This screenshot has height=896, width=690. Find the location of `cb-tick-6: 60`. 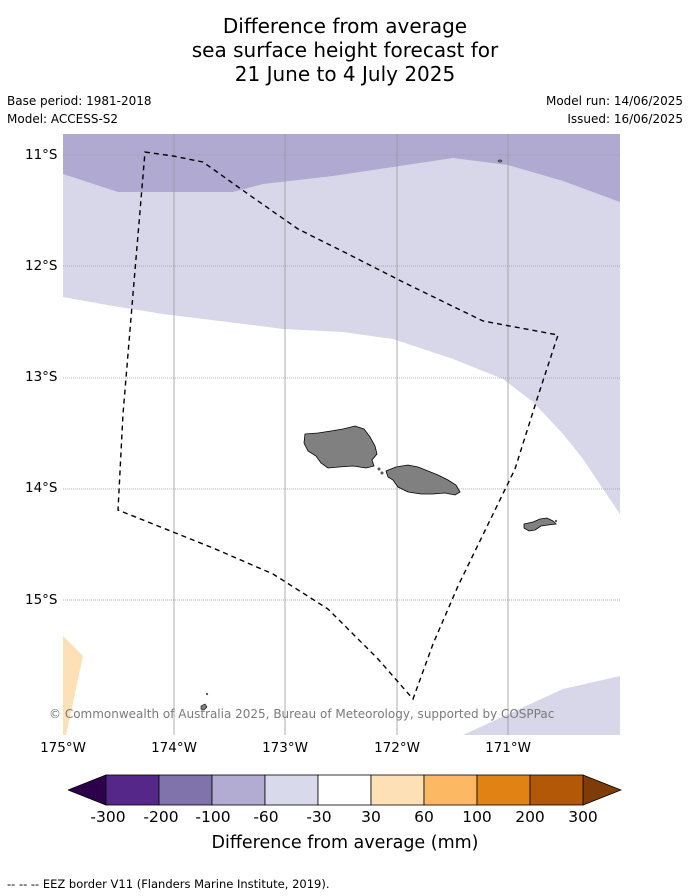

cb-tick-6: 60 is located at coordinates (424, 817).